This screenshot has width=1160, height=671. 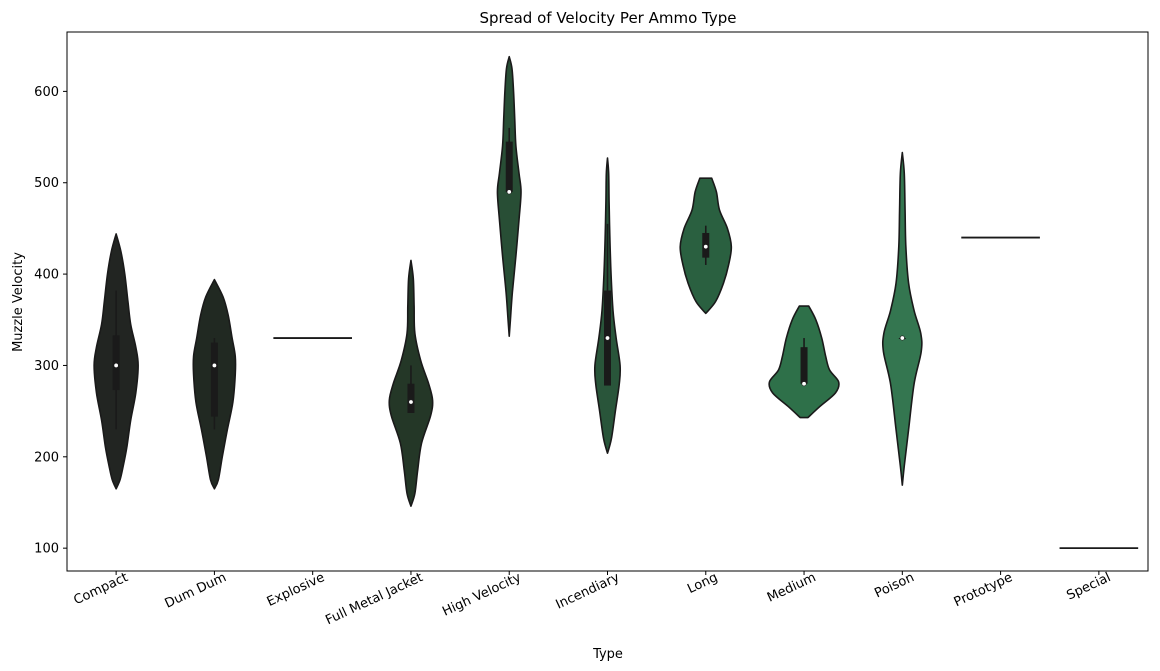 I want to click on violin-compact, so click(x=116, y=361).